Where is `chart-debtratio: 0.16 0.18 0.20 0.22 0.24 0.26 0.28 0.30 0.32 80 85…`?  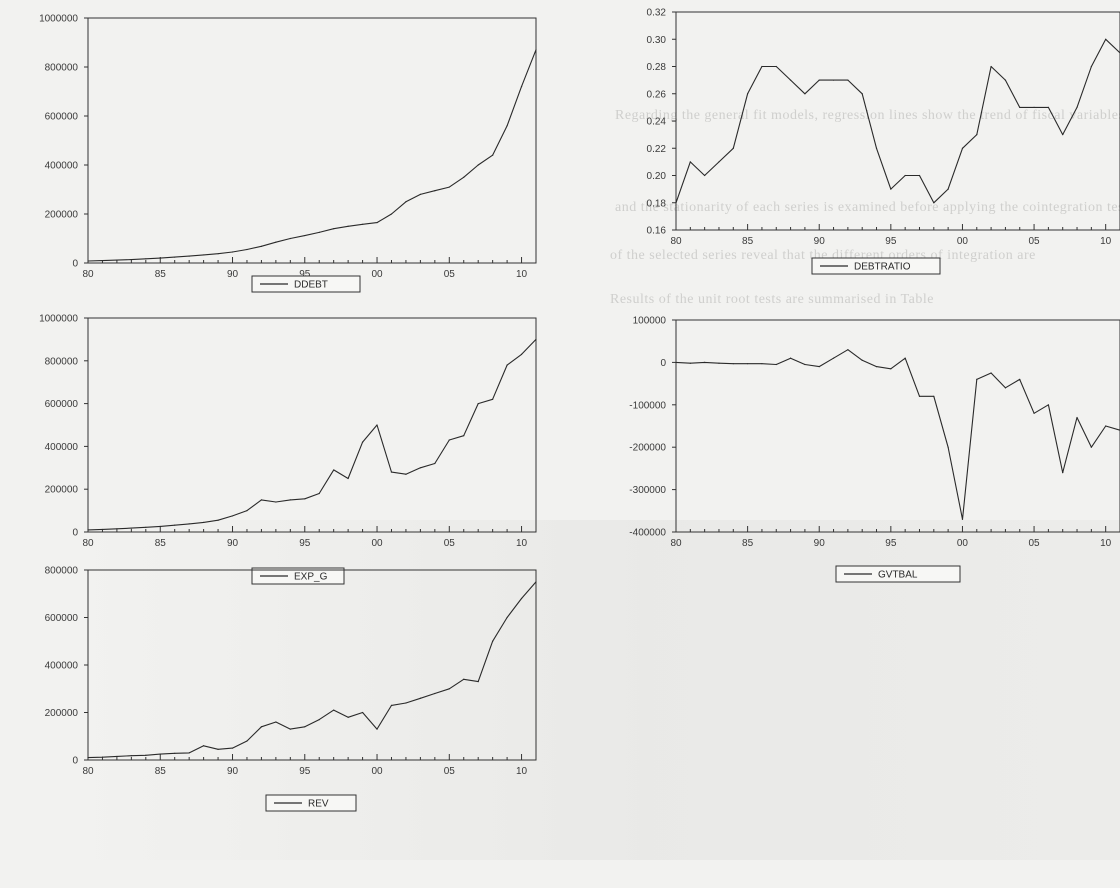 chart-debtratio: 0.16 0.18 0.20 0.22 0.24 0.26 0.28 0.30 0.32 80 85… is located at coordinates (883, 141).